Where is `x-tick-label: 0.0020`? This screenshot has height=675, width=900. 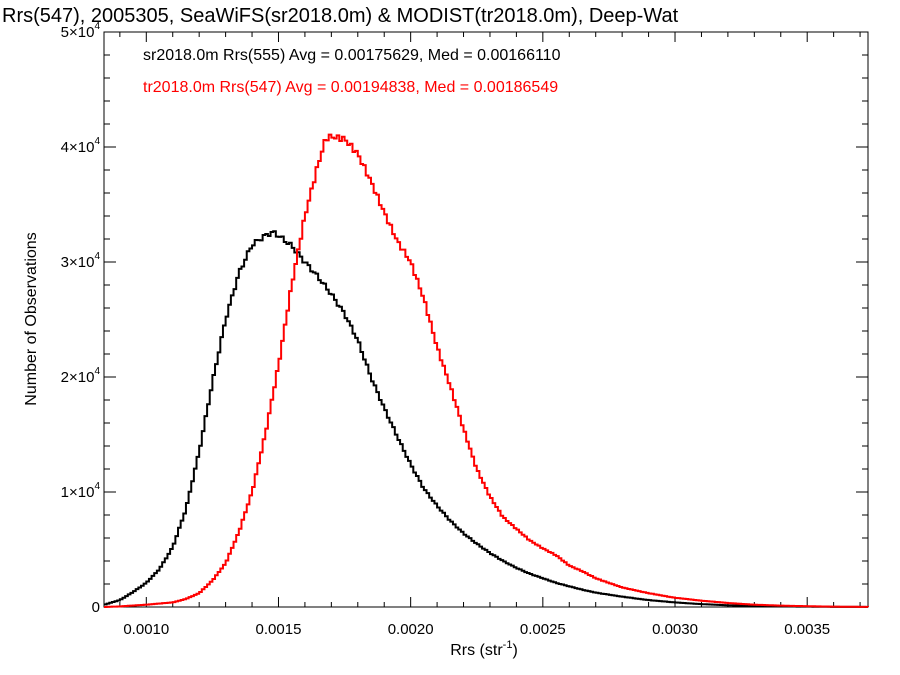 x-tick-label: 0.0020 is located at coordinates (411, 629).